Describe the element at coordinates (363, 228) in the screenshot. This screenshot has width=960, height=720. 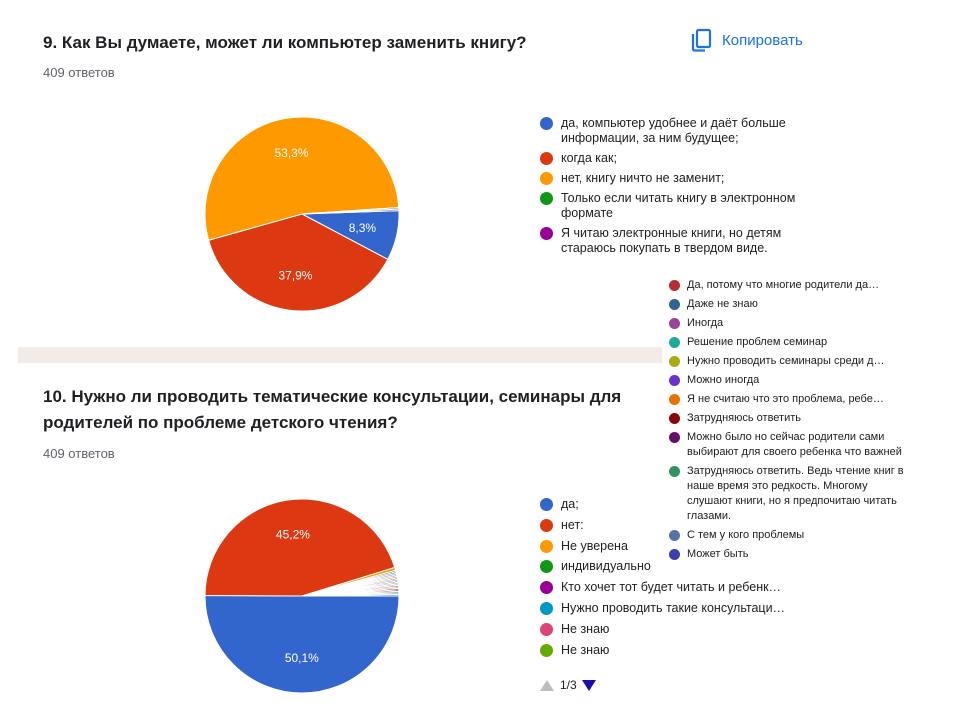
I see `slice-label: 8,3%` at that location.